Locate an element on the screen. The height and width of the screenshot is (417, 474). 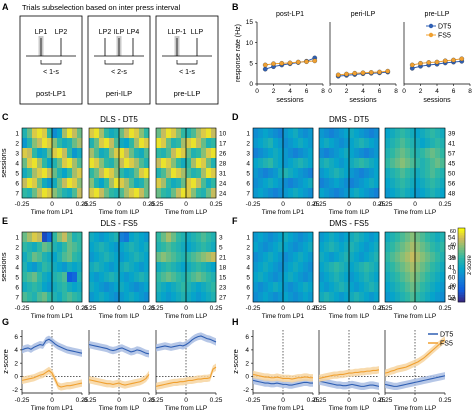
heatmap-right-label: 53 is located at coordinates (452, 297).